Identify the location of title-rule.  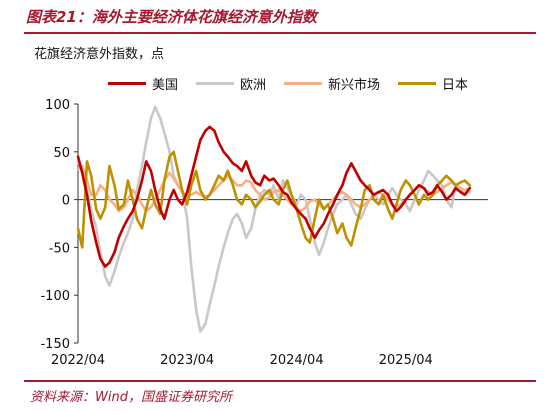
(280, 33).